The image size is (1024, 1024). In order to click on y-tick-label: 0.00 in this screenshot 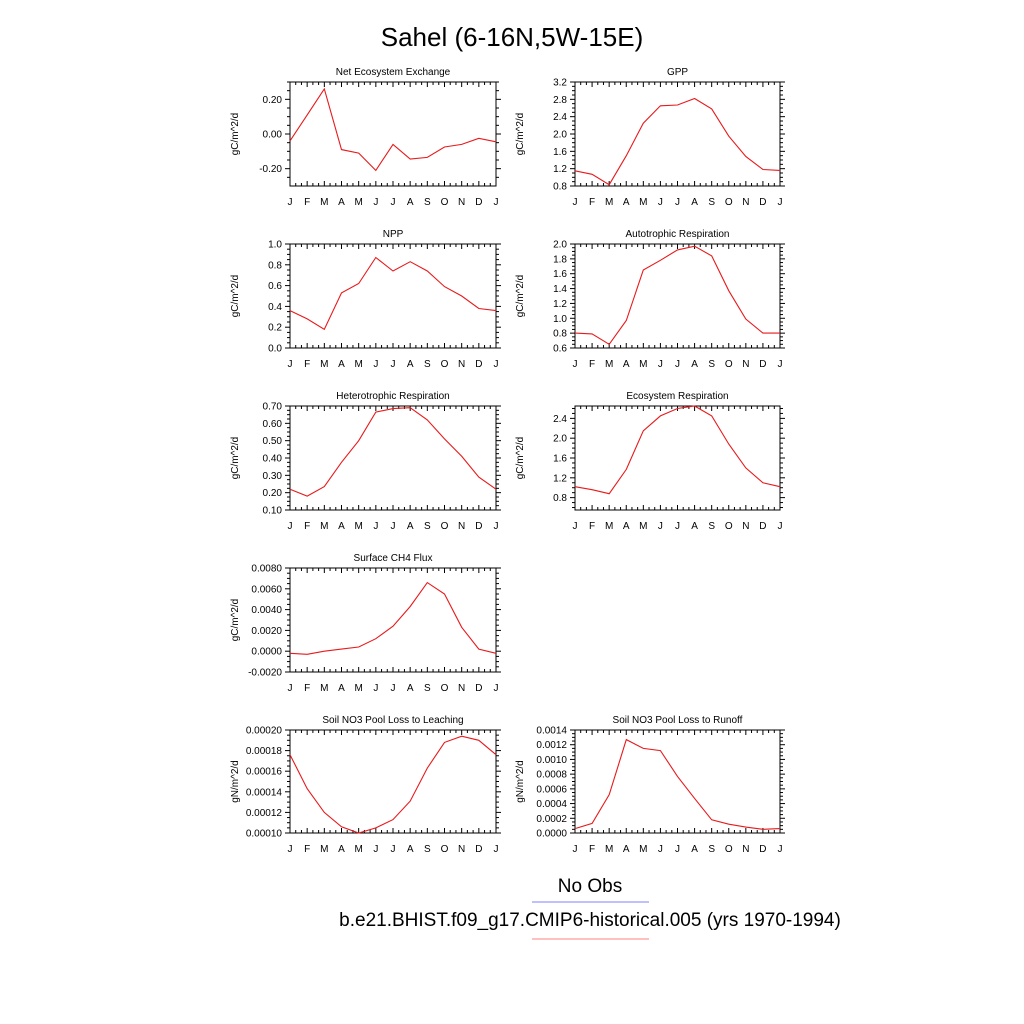, I will do `click(273, 135)`.